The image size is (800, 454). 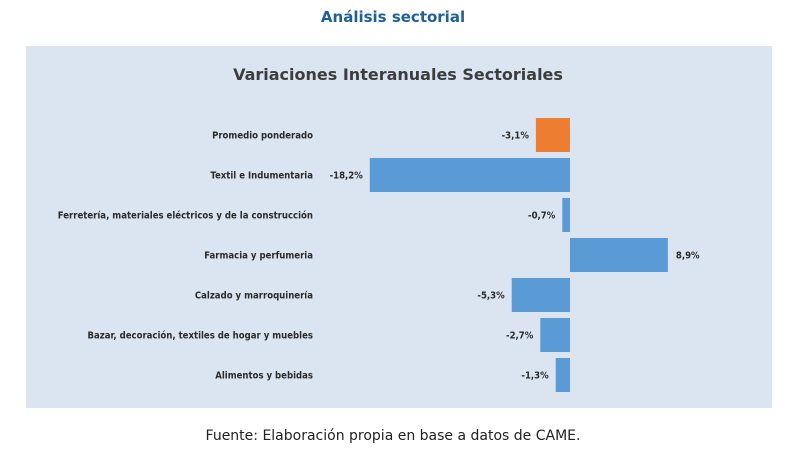 What do you see at coordinates (535, 376) in the screenshot?
I see `value-label: -1,3%` at bounding box center [535, 376].